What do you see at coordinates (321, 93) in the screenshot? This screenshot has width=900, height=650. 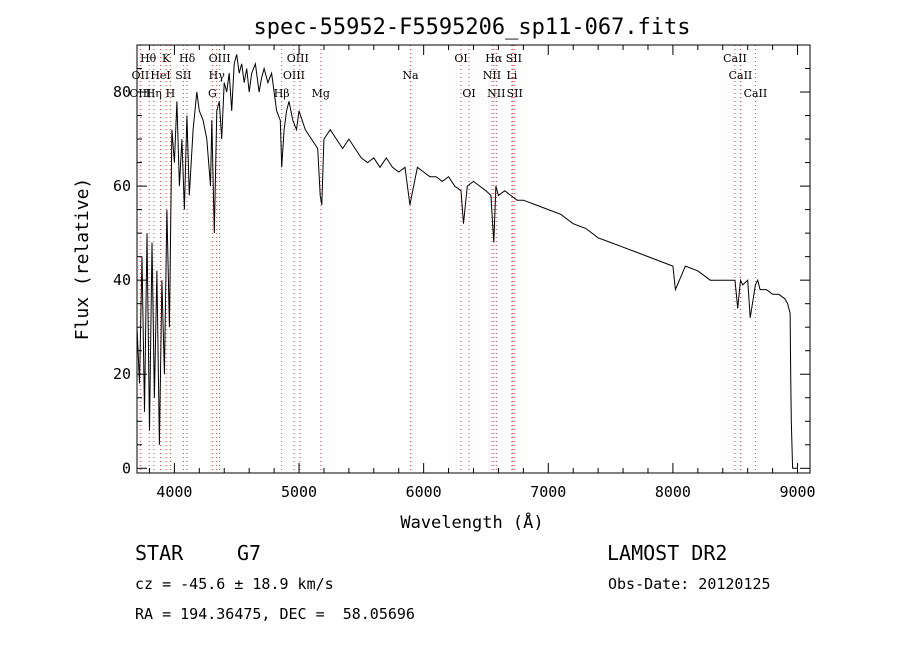 I see `marker-label-Mg: Mg` at bounding box center [321, 93].